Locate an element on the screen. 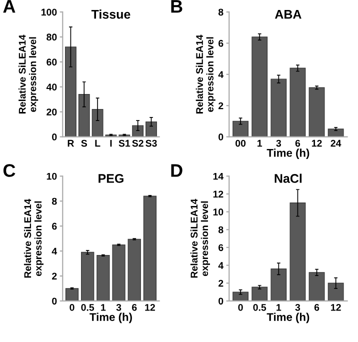 The height and width of the screenshot is (342, 358). y-tick-label: 40 is located at coordinates (51, 87).